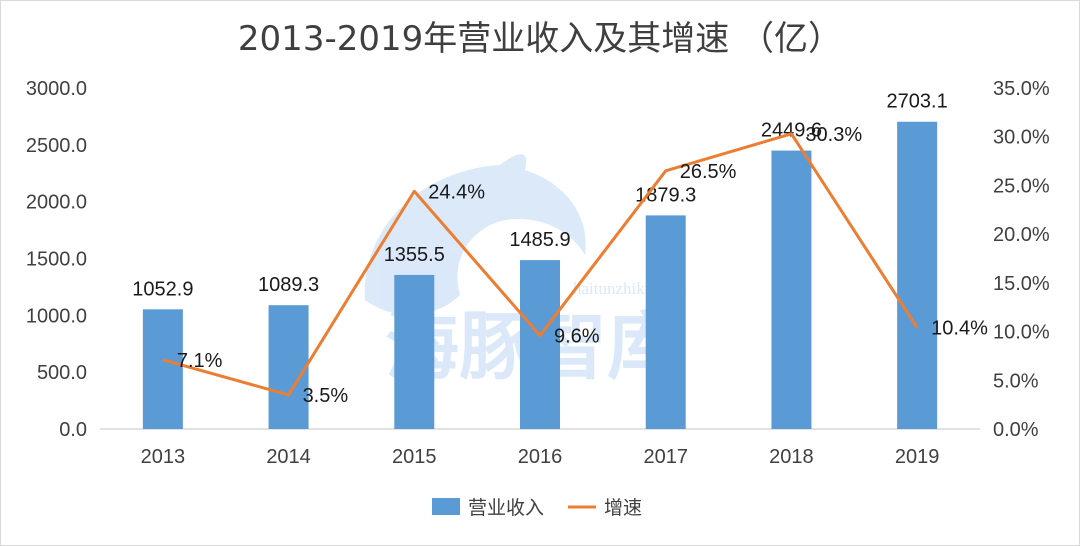 The height and width of the screenshot is (546, 1080). What do you see at coordinates (62, 373) in the screenshot?
I see `y-left-tick-label: 500.0` at bounding box center [62, 373].